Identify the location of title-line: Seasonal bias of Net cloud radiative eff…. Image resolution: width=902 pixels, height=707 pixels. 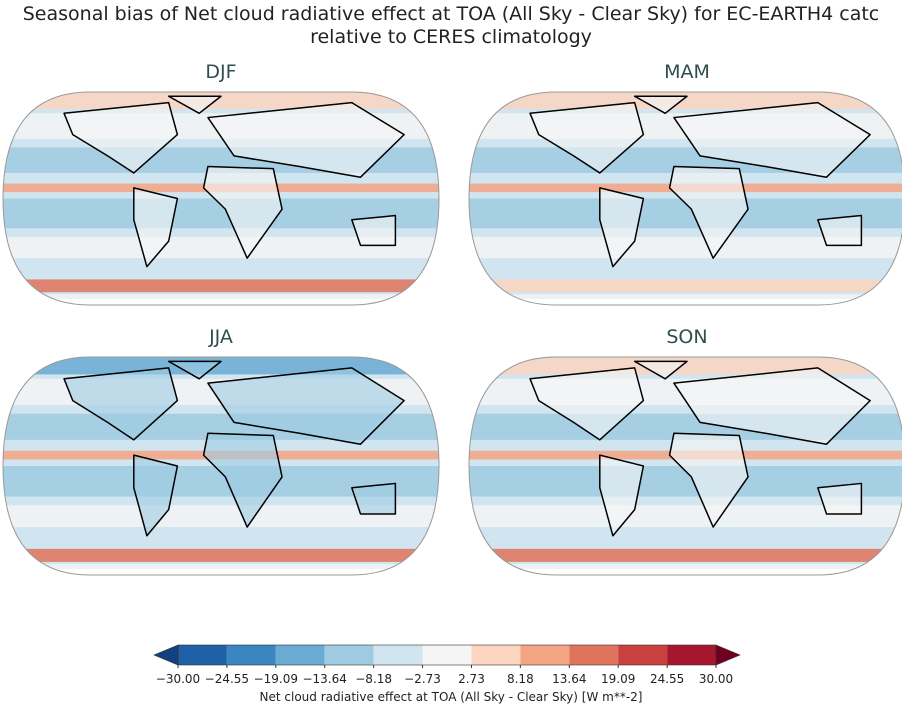
(451, 14).